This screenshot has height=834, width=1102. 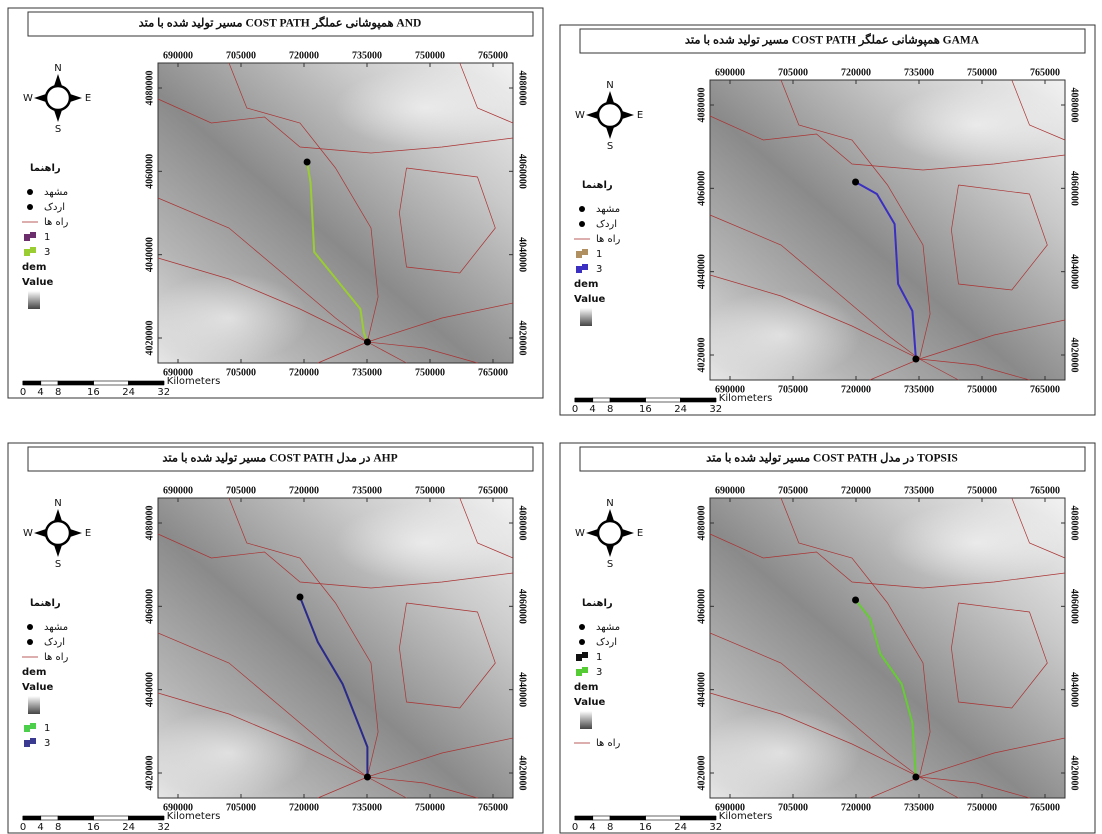 What do you see at coordinates (54, 642) in the screenshot?
I see `legend-label: اردک` at bounding box center [54, 642].